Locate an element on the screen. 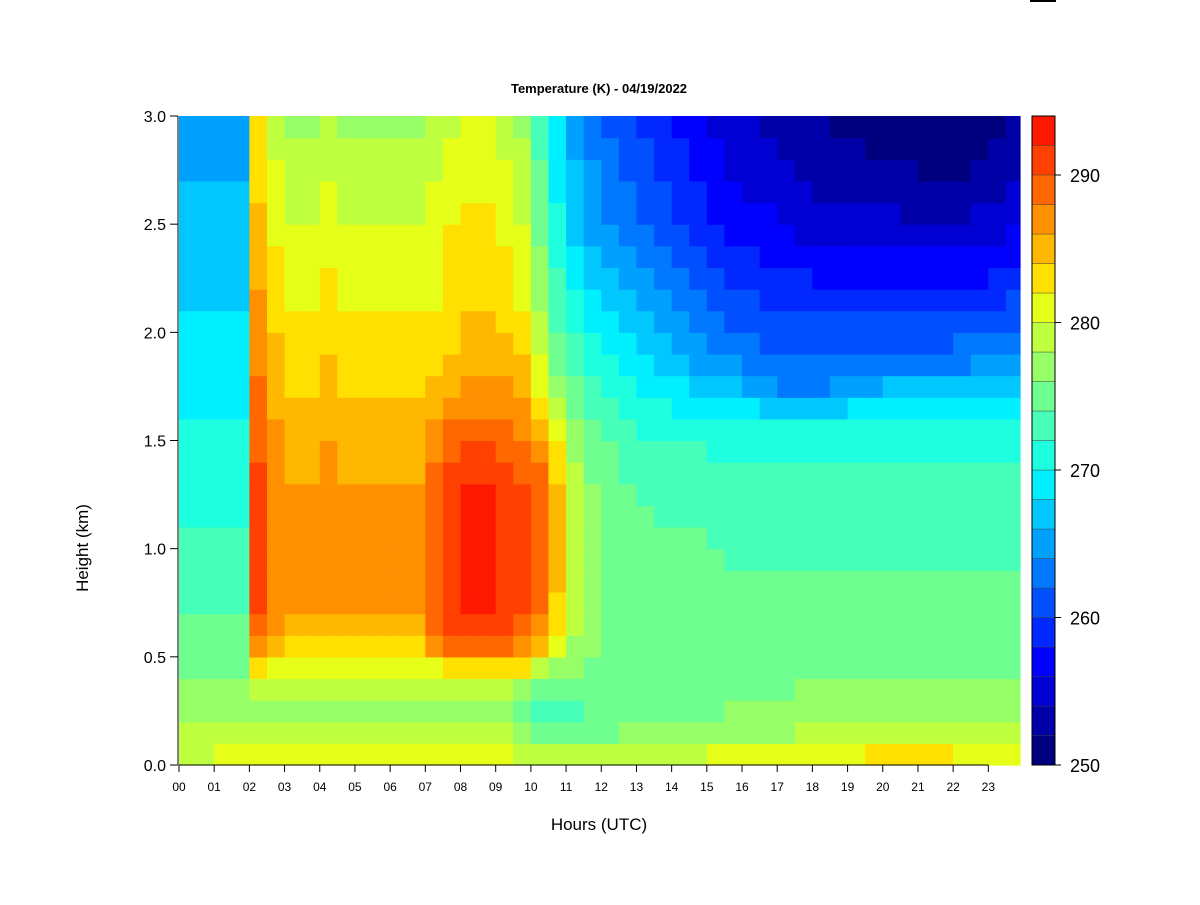 The width and height of the screenshot is (1200, 905). colorbar-tick-label: 270 is located at coordinates (1085, 471).